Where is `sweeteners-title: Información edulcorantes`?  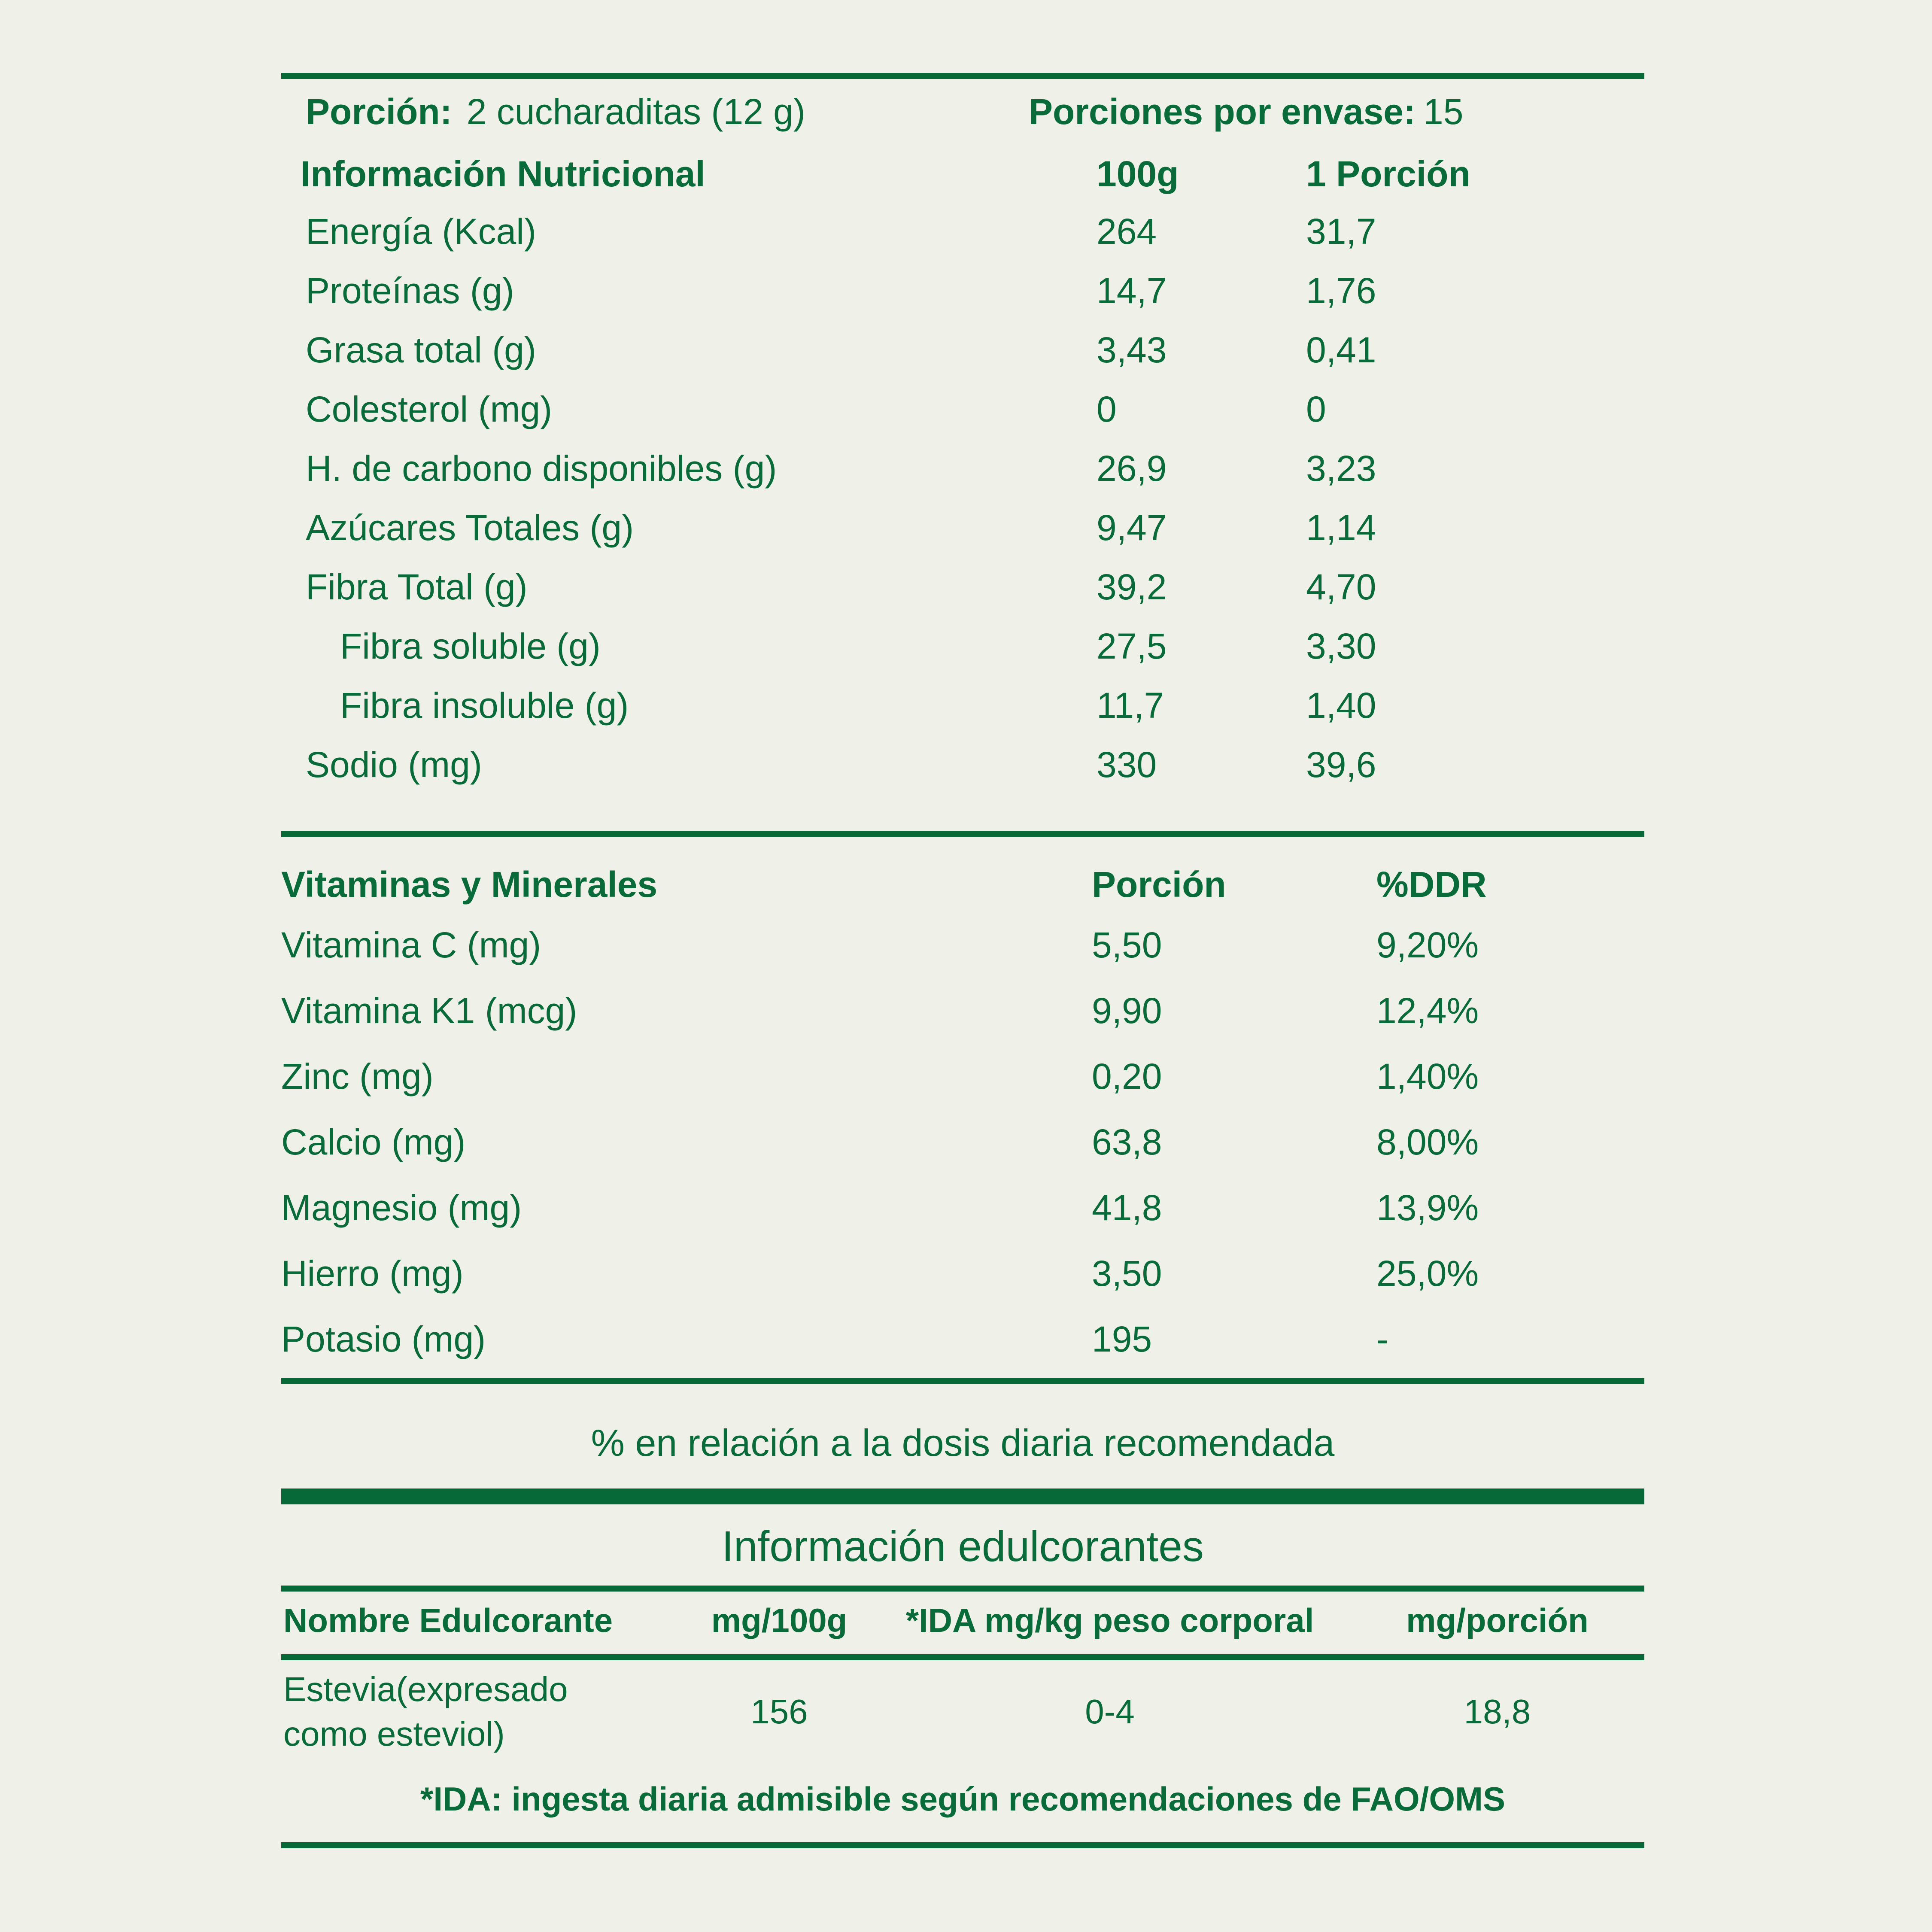 sweeteners-title: Información edulcorantes is located at coordinates (963, 1546).